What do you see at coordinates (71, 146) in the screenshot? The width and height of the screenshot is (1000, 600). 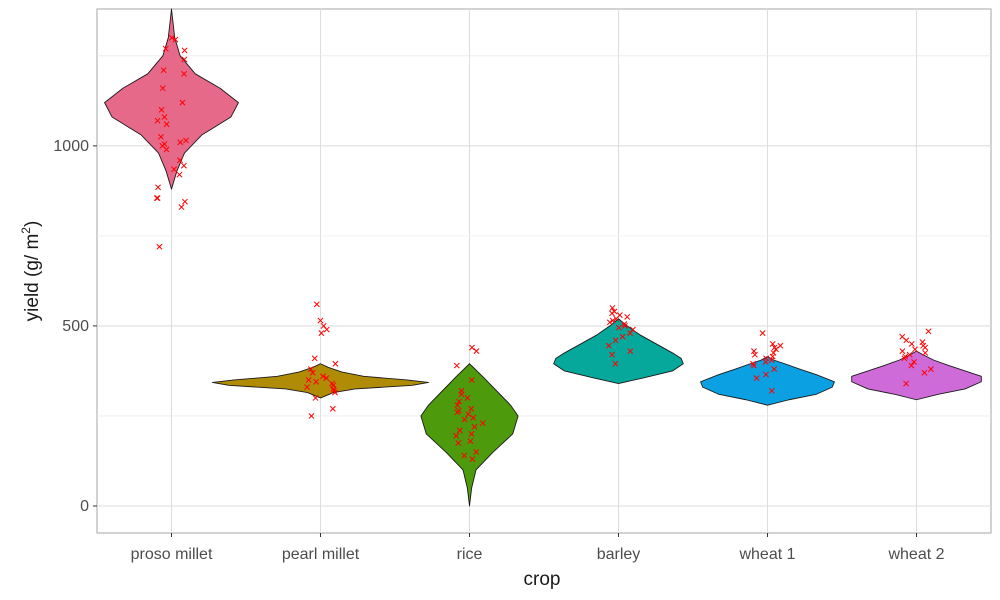 I see `y-tick-label: 1000` at bounding box center [71, 146].